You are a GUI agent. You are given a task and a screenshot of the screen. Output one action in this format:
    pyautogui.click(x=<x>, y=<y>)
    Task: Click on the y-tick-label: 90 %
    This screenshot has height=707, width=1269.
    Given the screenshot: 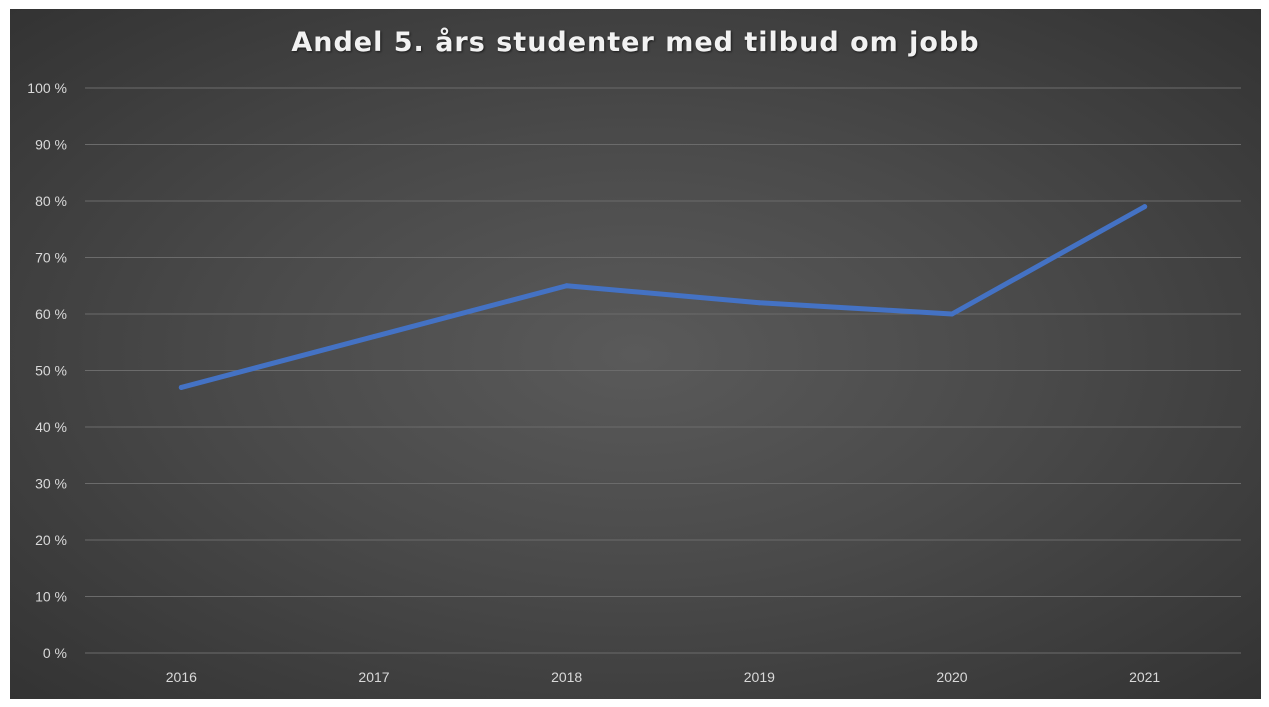 What is the action you would take?
    pyautogui.click(x=51, y=145)
    